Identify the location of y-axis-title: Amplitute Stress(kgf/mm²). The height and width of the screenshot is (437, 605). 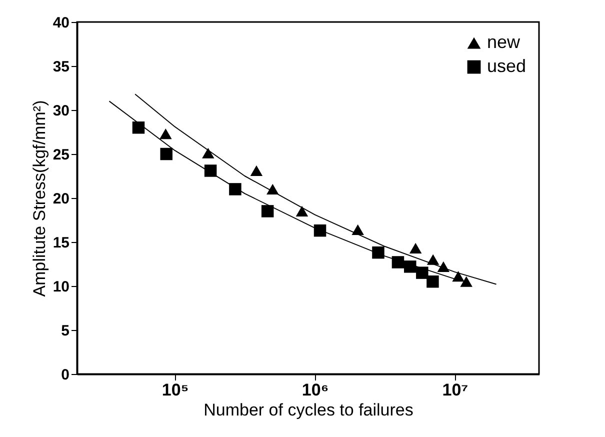
(39, 198).